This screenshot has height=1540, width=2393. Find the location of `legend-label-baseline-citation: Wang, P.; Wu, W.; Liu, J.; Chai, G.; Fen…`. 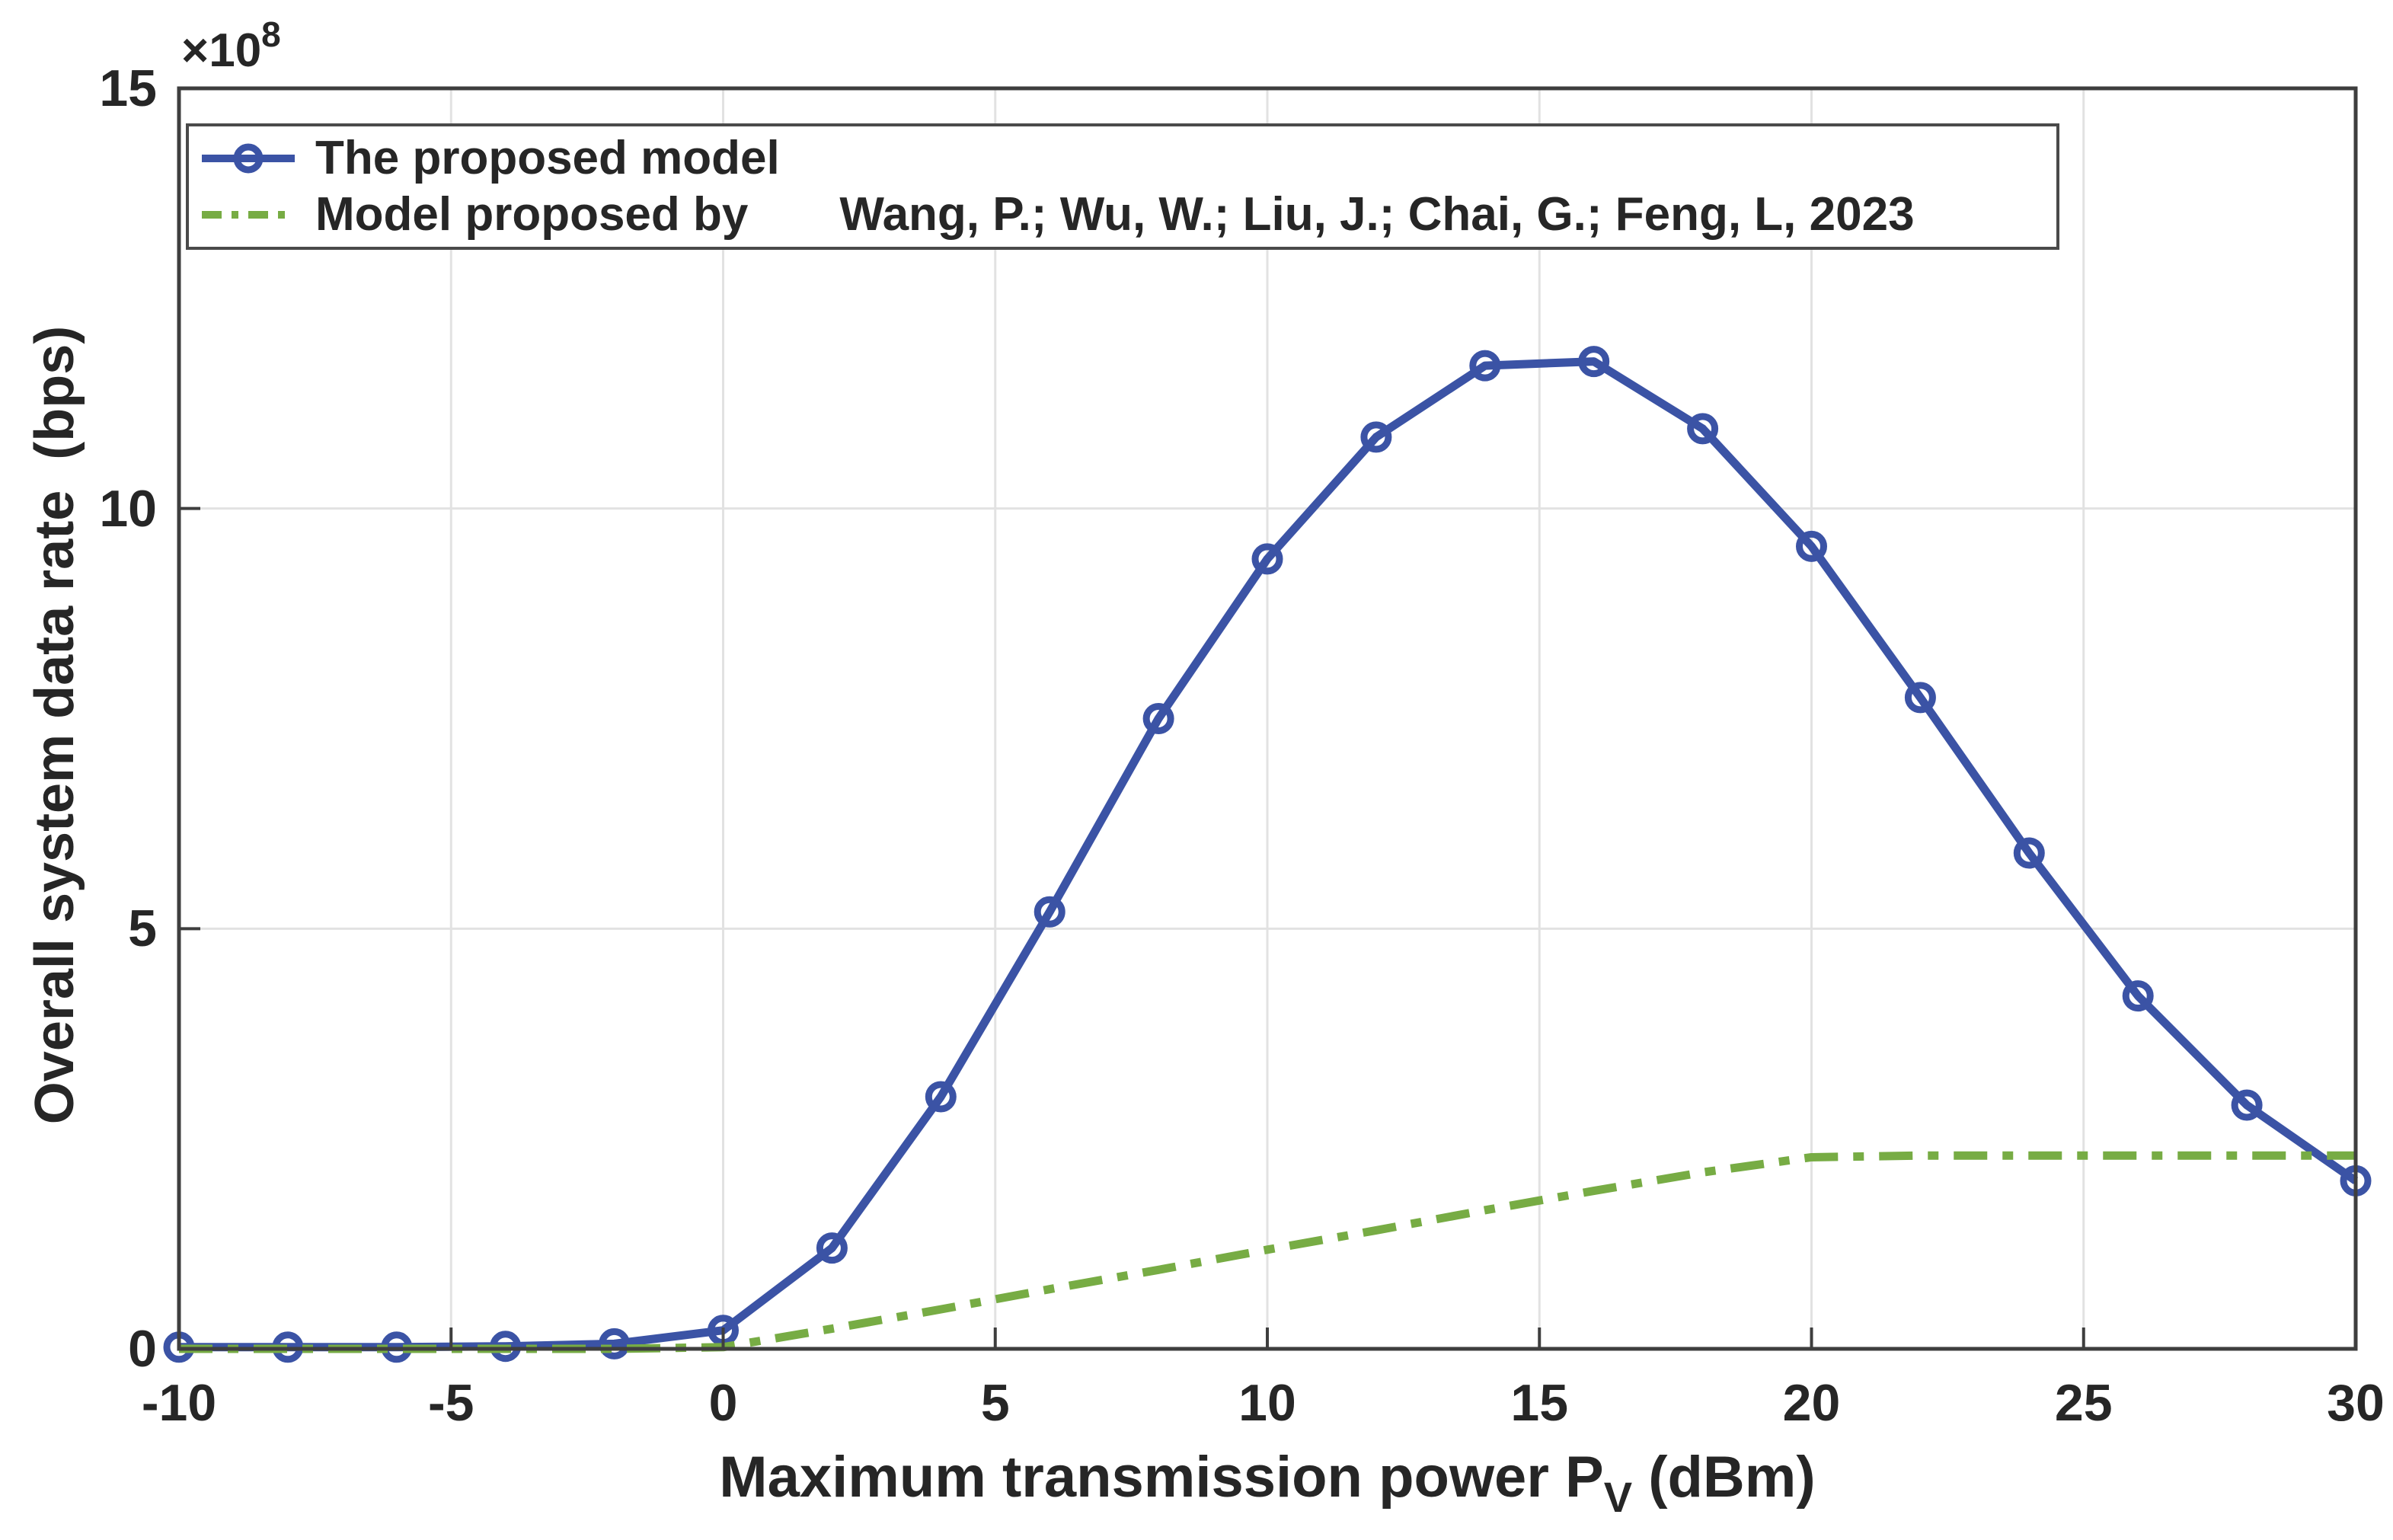

legend-label-baseline-citation: Wang, P.; Wu, W.; Liu, J.; Chai, G.; Fen… is located at coordinates (1377, 214).